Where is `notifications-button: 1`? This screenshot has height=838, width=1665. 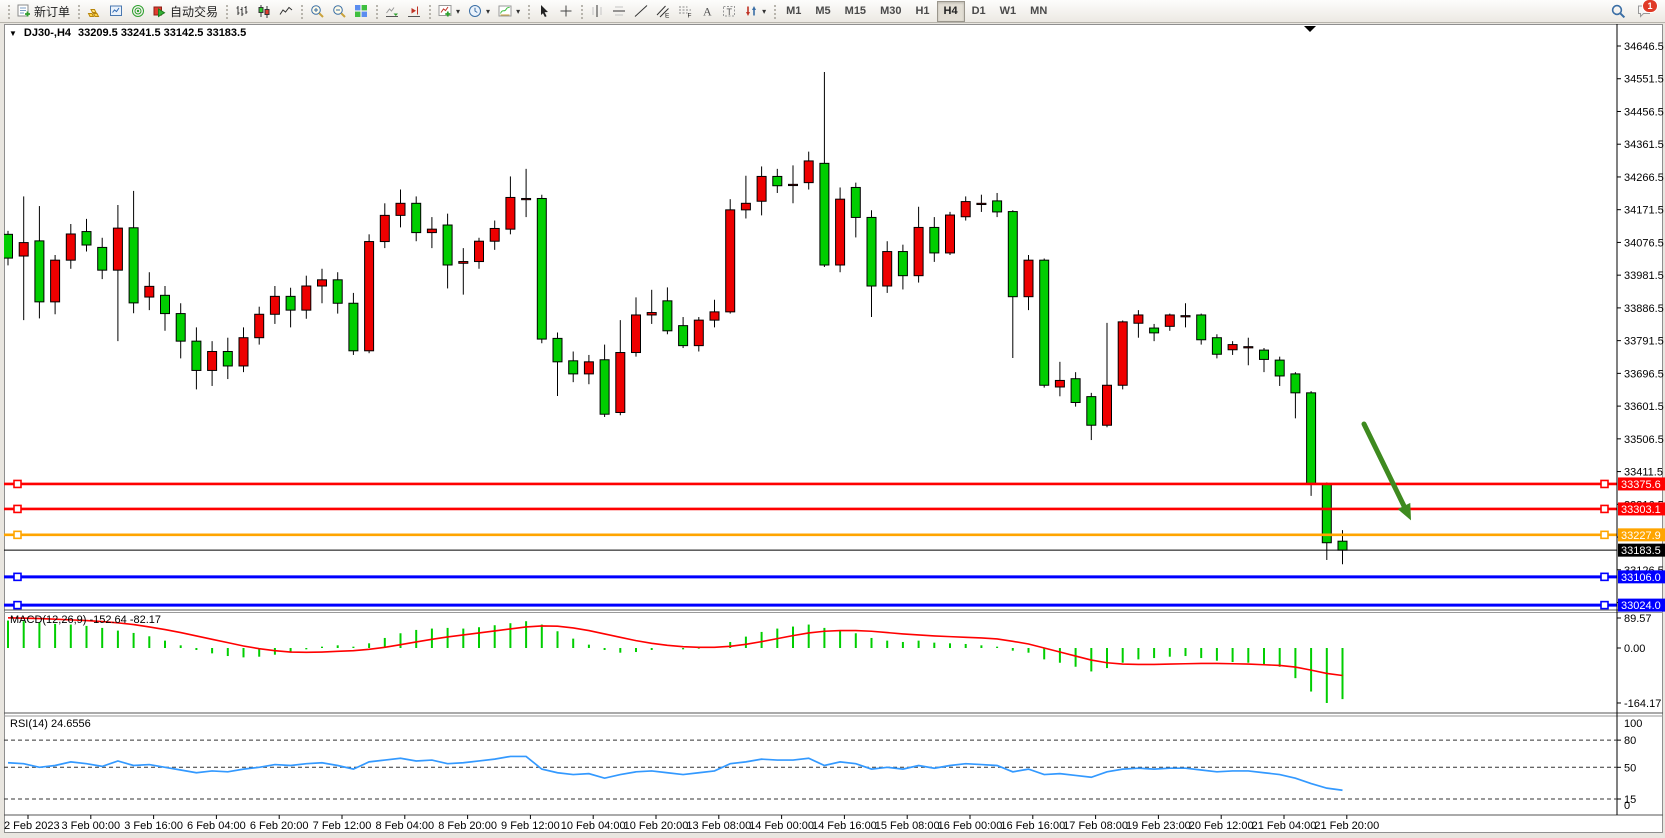 notifications-button: 1 is located at coordinates (1645, 11).